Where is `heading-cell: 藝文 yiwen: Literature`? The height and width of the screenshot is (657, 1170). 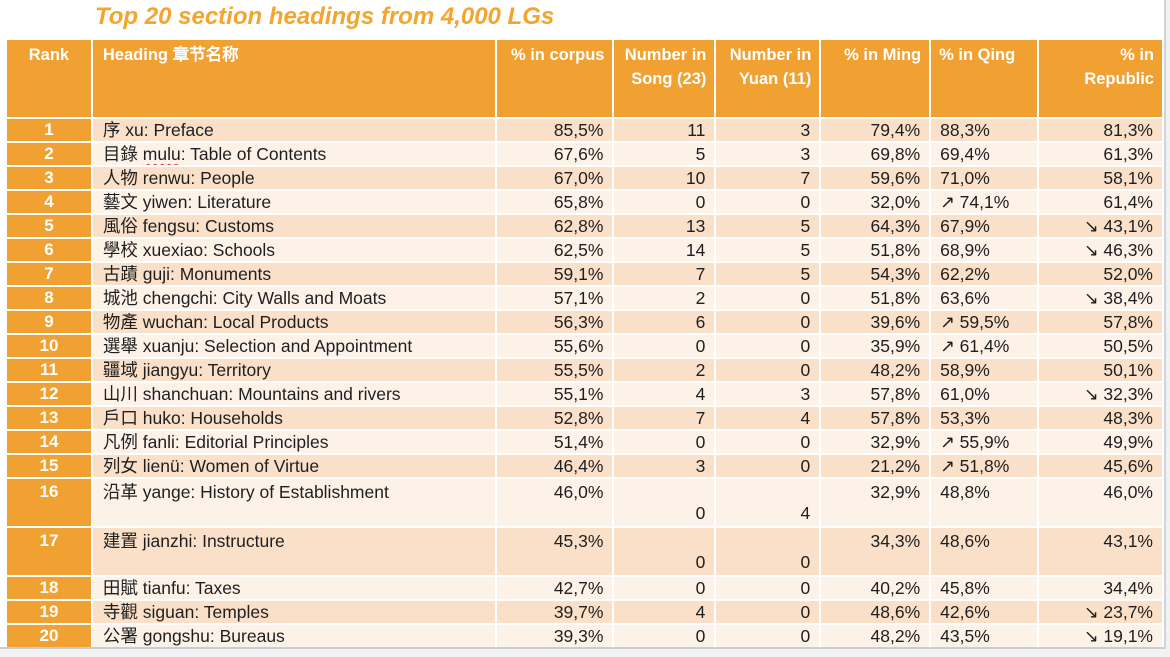 heading-cell: 藝文 yiwen: Literature is located at coordinates (293, 202).